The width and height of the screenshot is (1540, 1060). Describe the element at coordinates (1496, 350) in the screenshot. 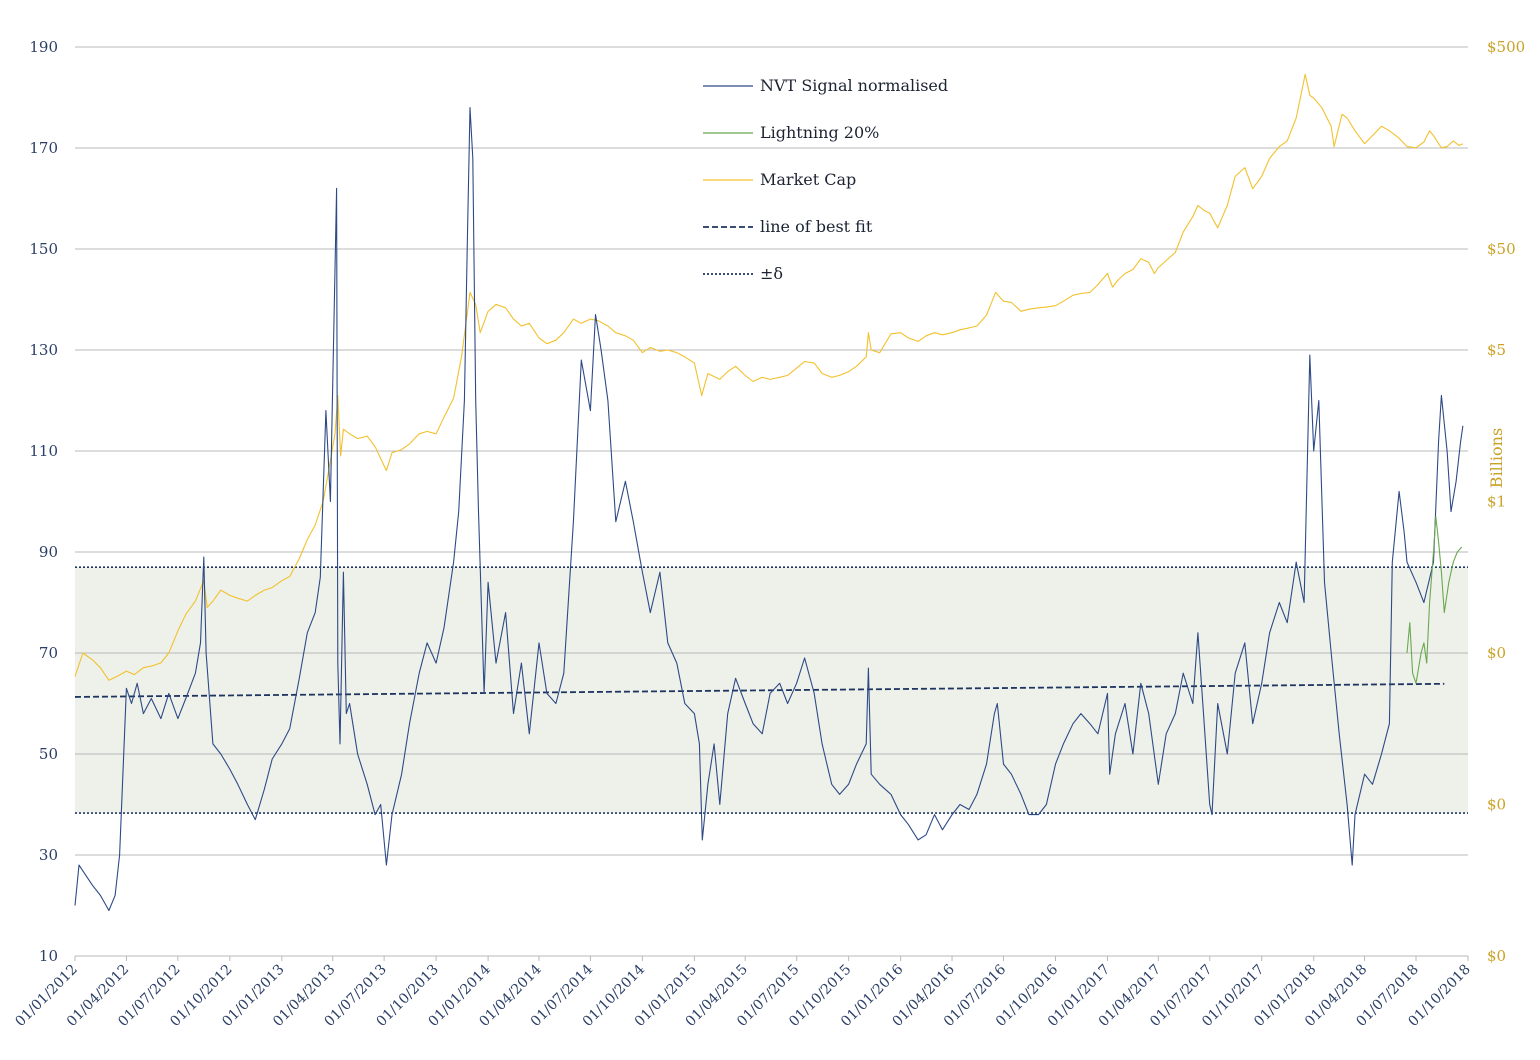

I see `y-tick-label-right: $5` at that location.